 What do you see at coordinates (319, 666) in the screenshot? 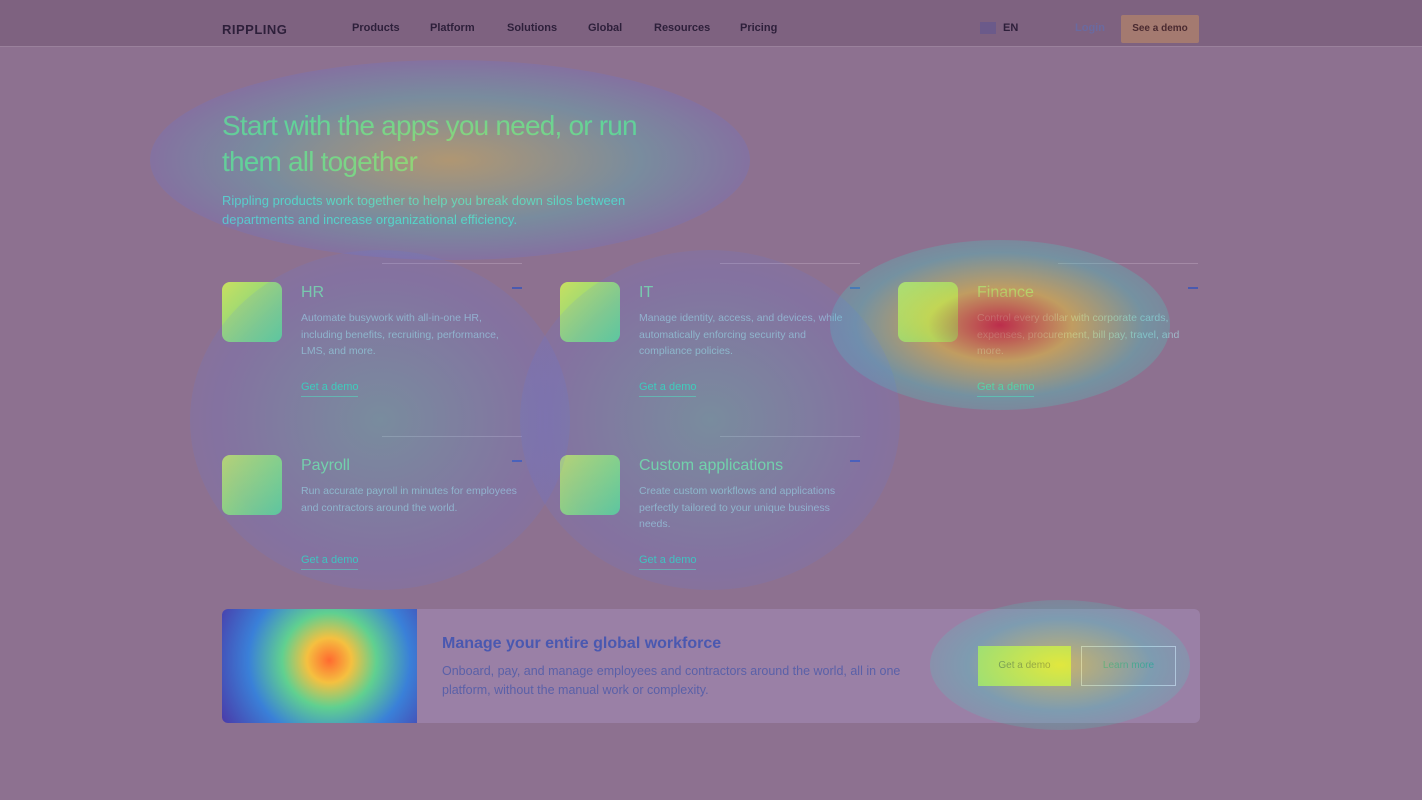
I see `globe-image` at bounding box center [319, 666].